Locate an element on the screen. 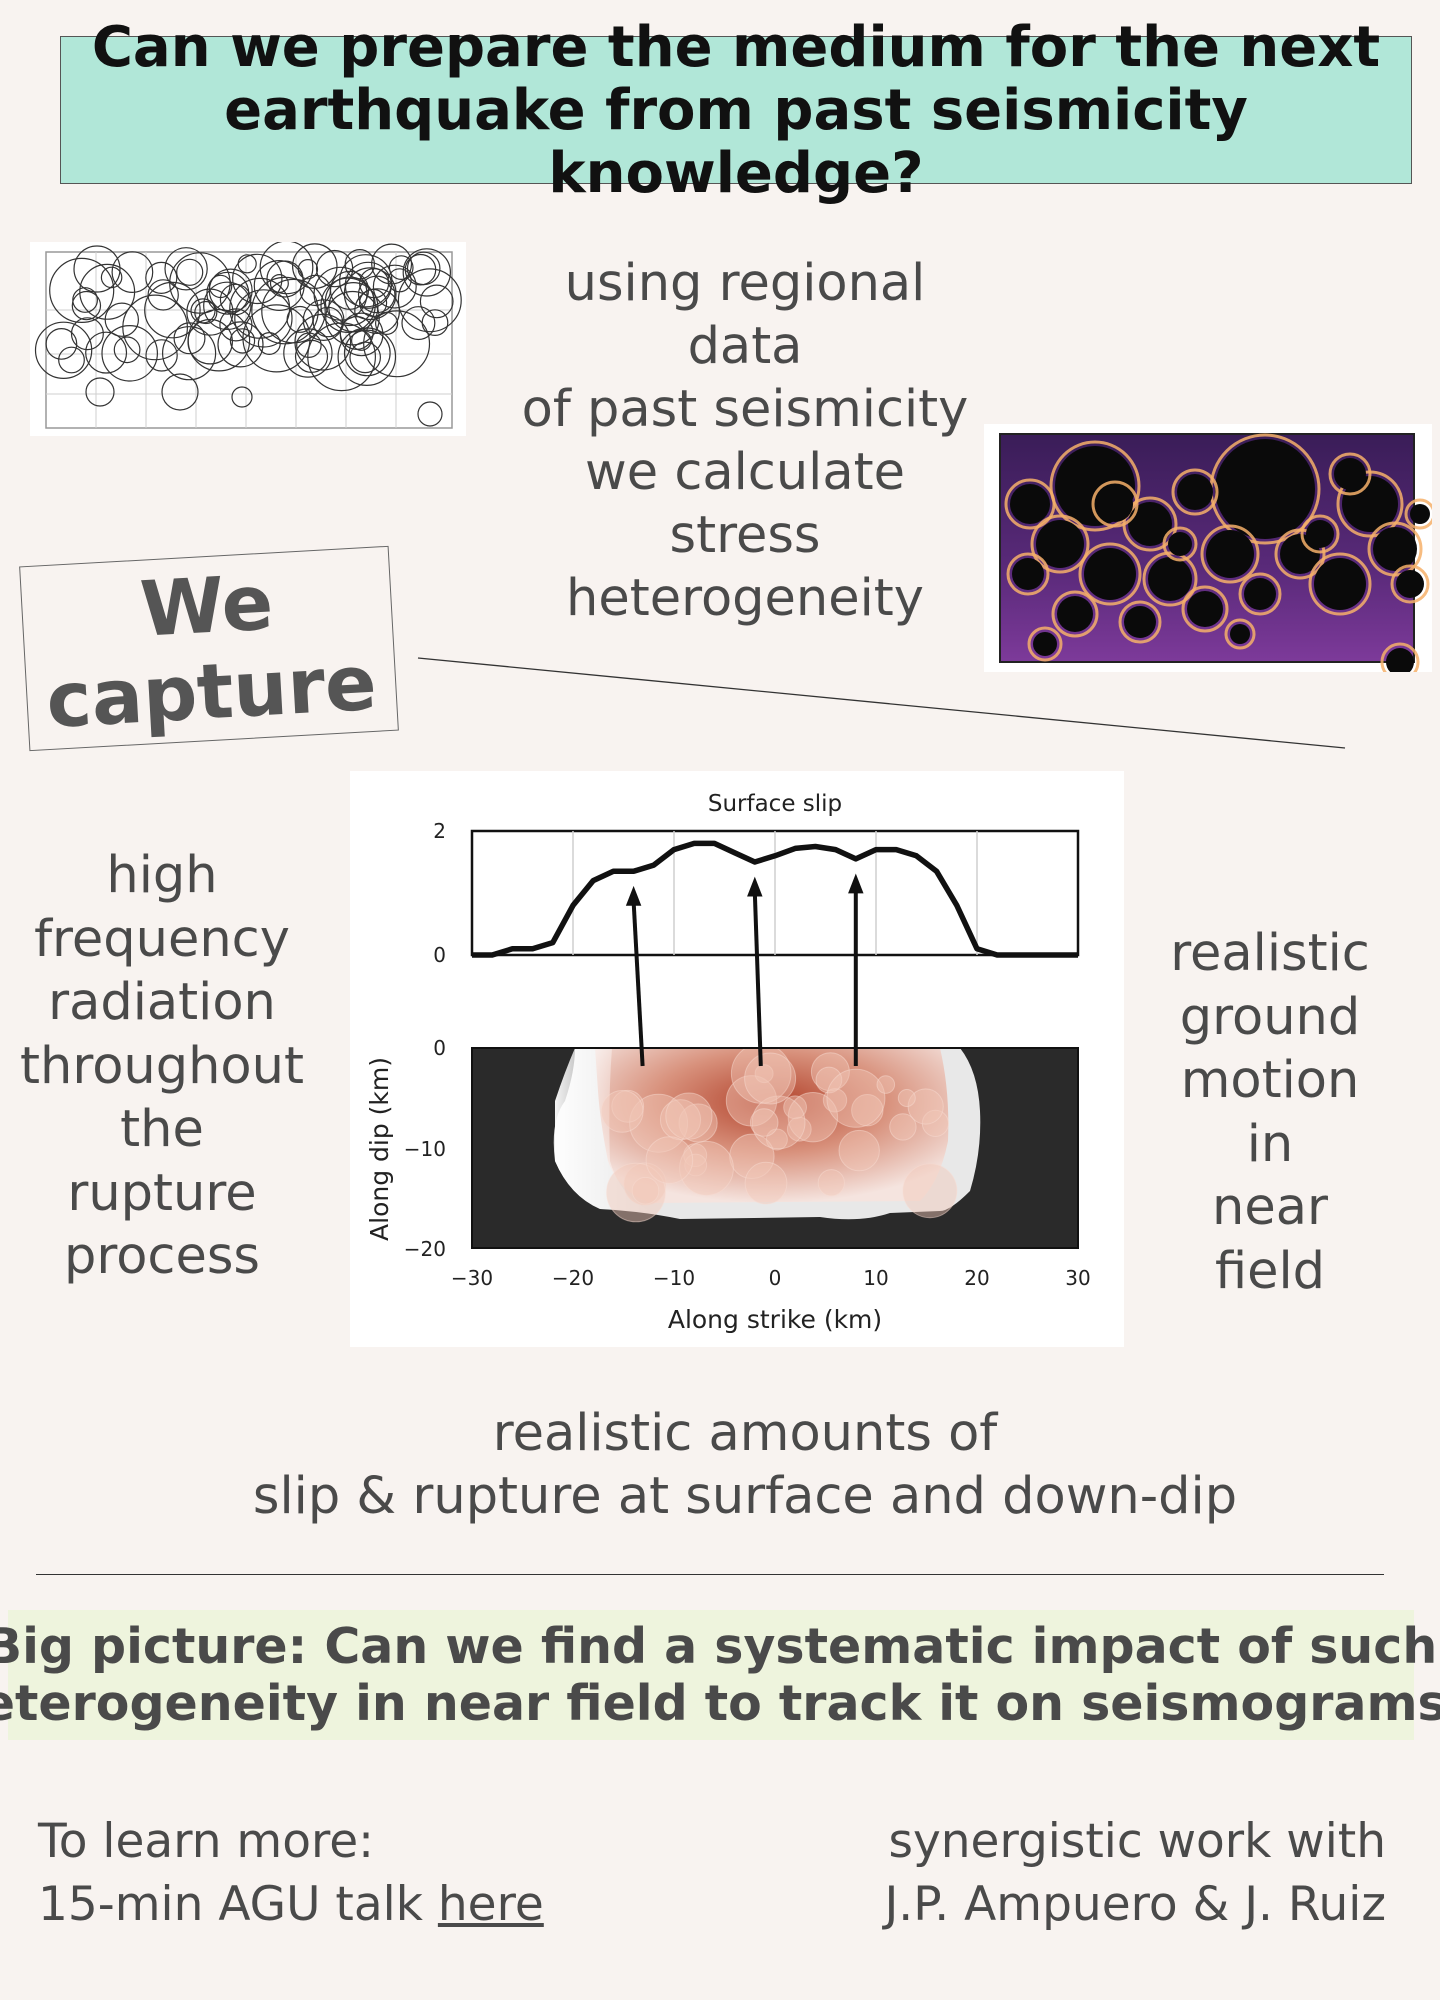 This screenshot has width=1440, height=2000. bottom-ytick-10: −10 is located at coordinates (425, 1149).